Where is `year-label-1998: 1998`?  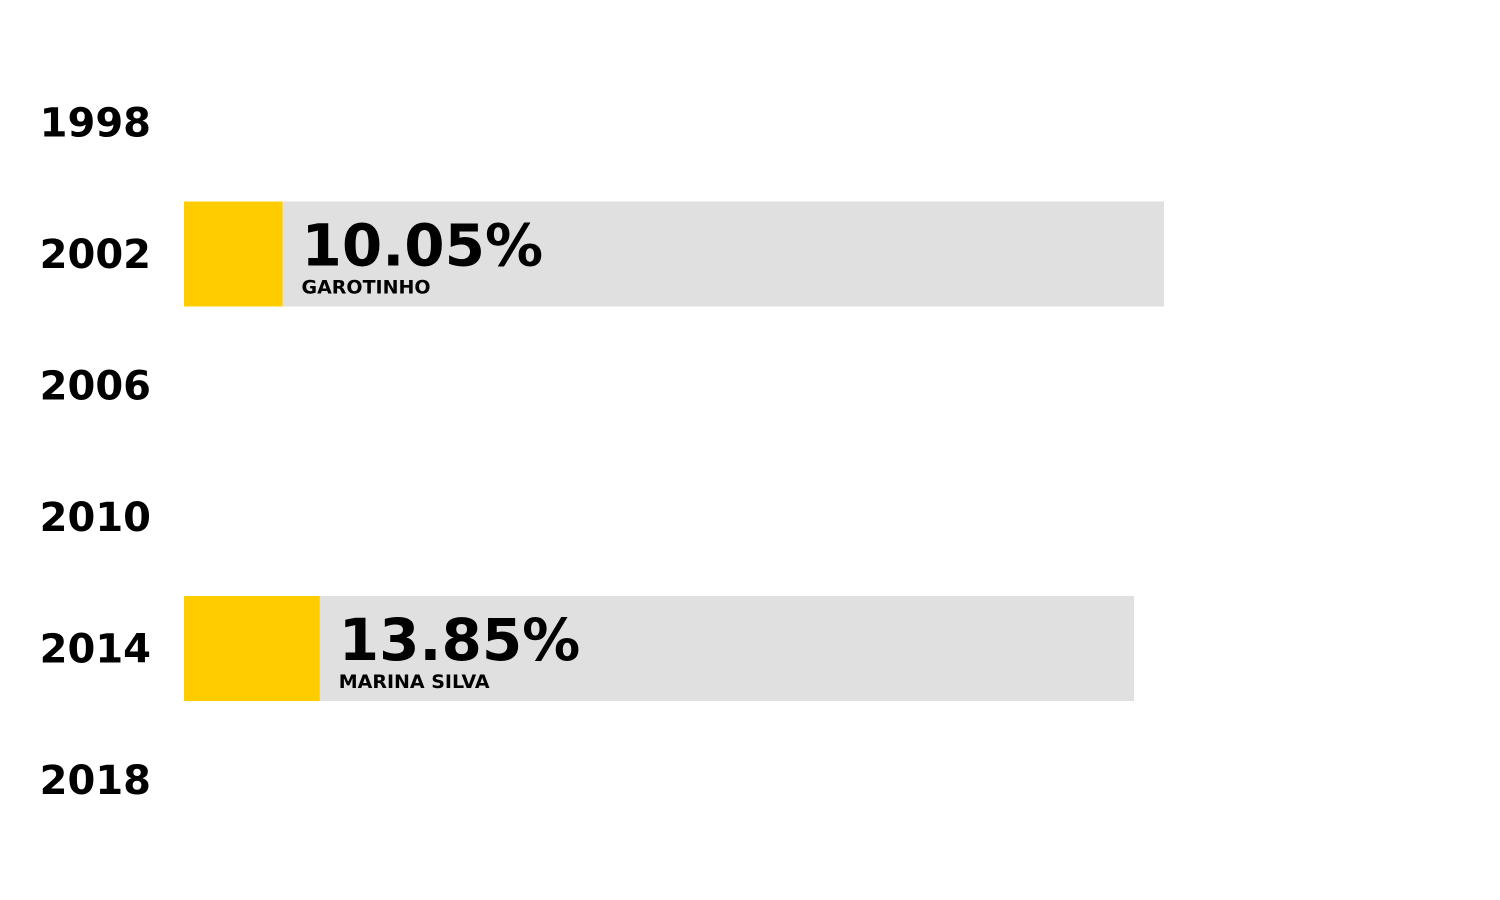
year-label-1998: 1998 is located at coordinates (95, 124).